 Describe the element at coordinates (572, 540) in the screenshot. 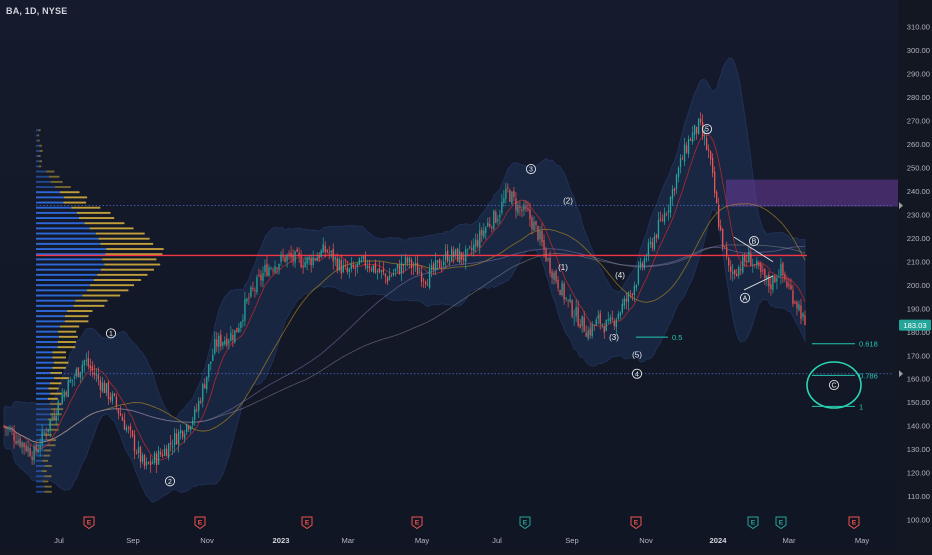

I see `time-axis-label: Sep` at that location.